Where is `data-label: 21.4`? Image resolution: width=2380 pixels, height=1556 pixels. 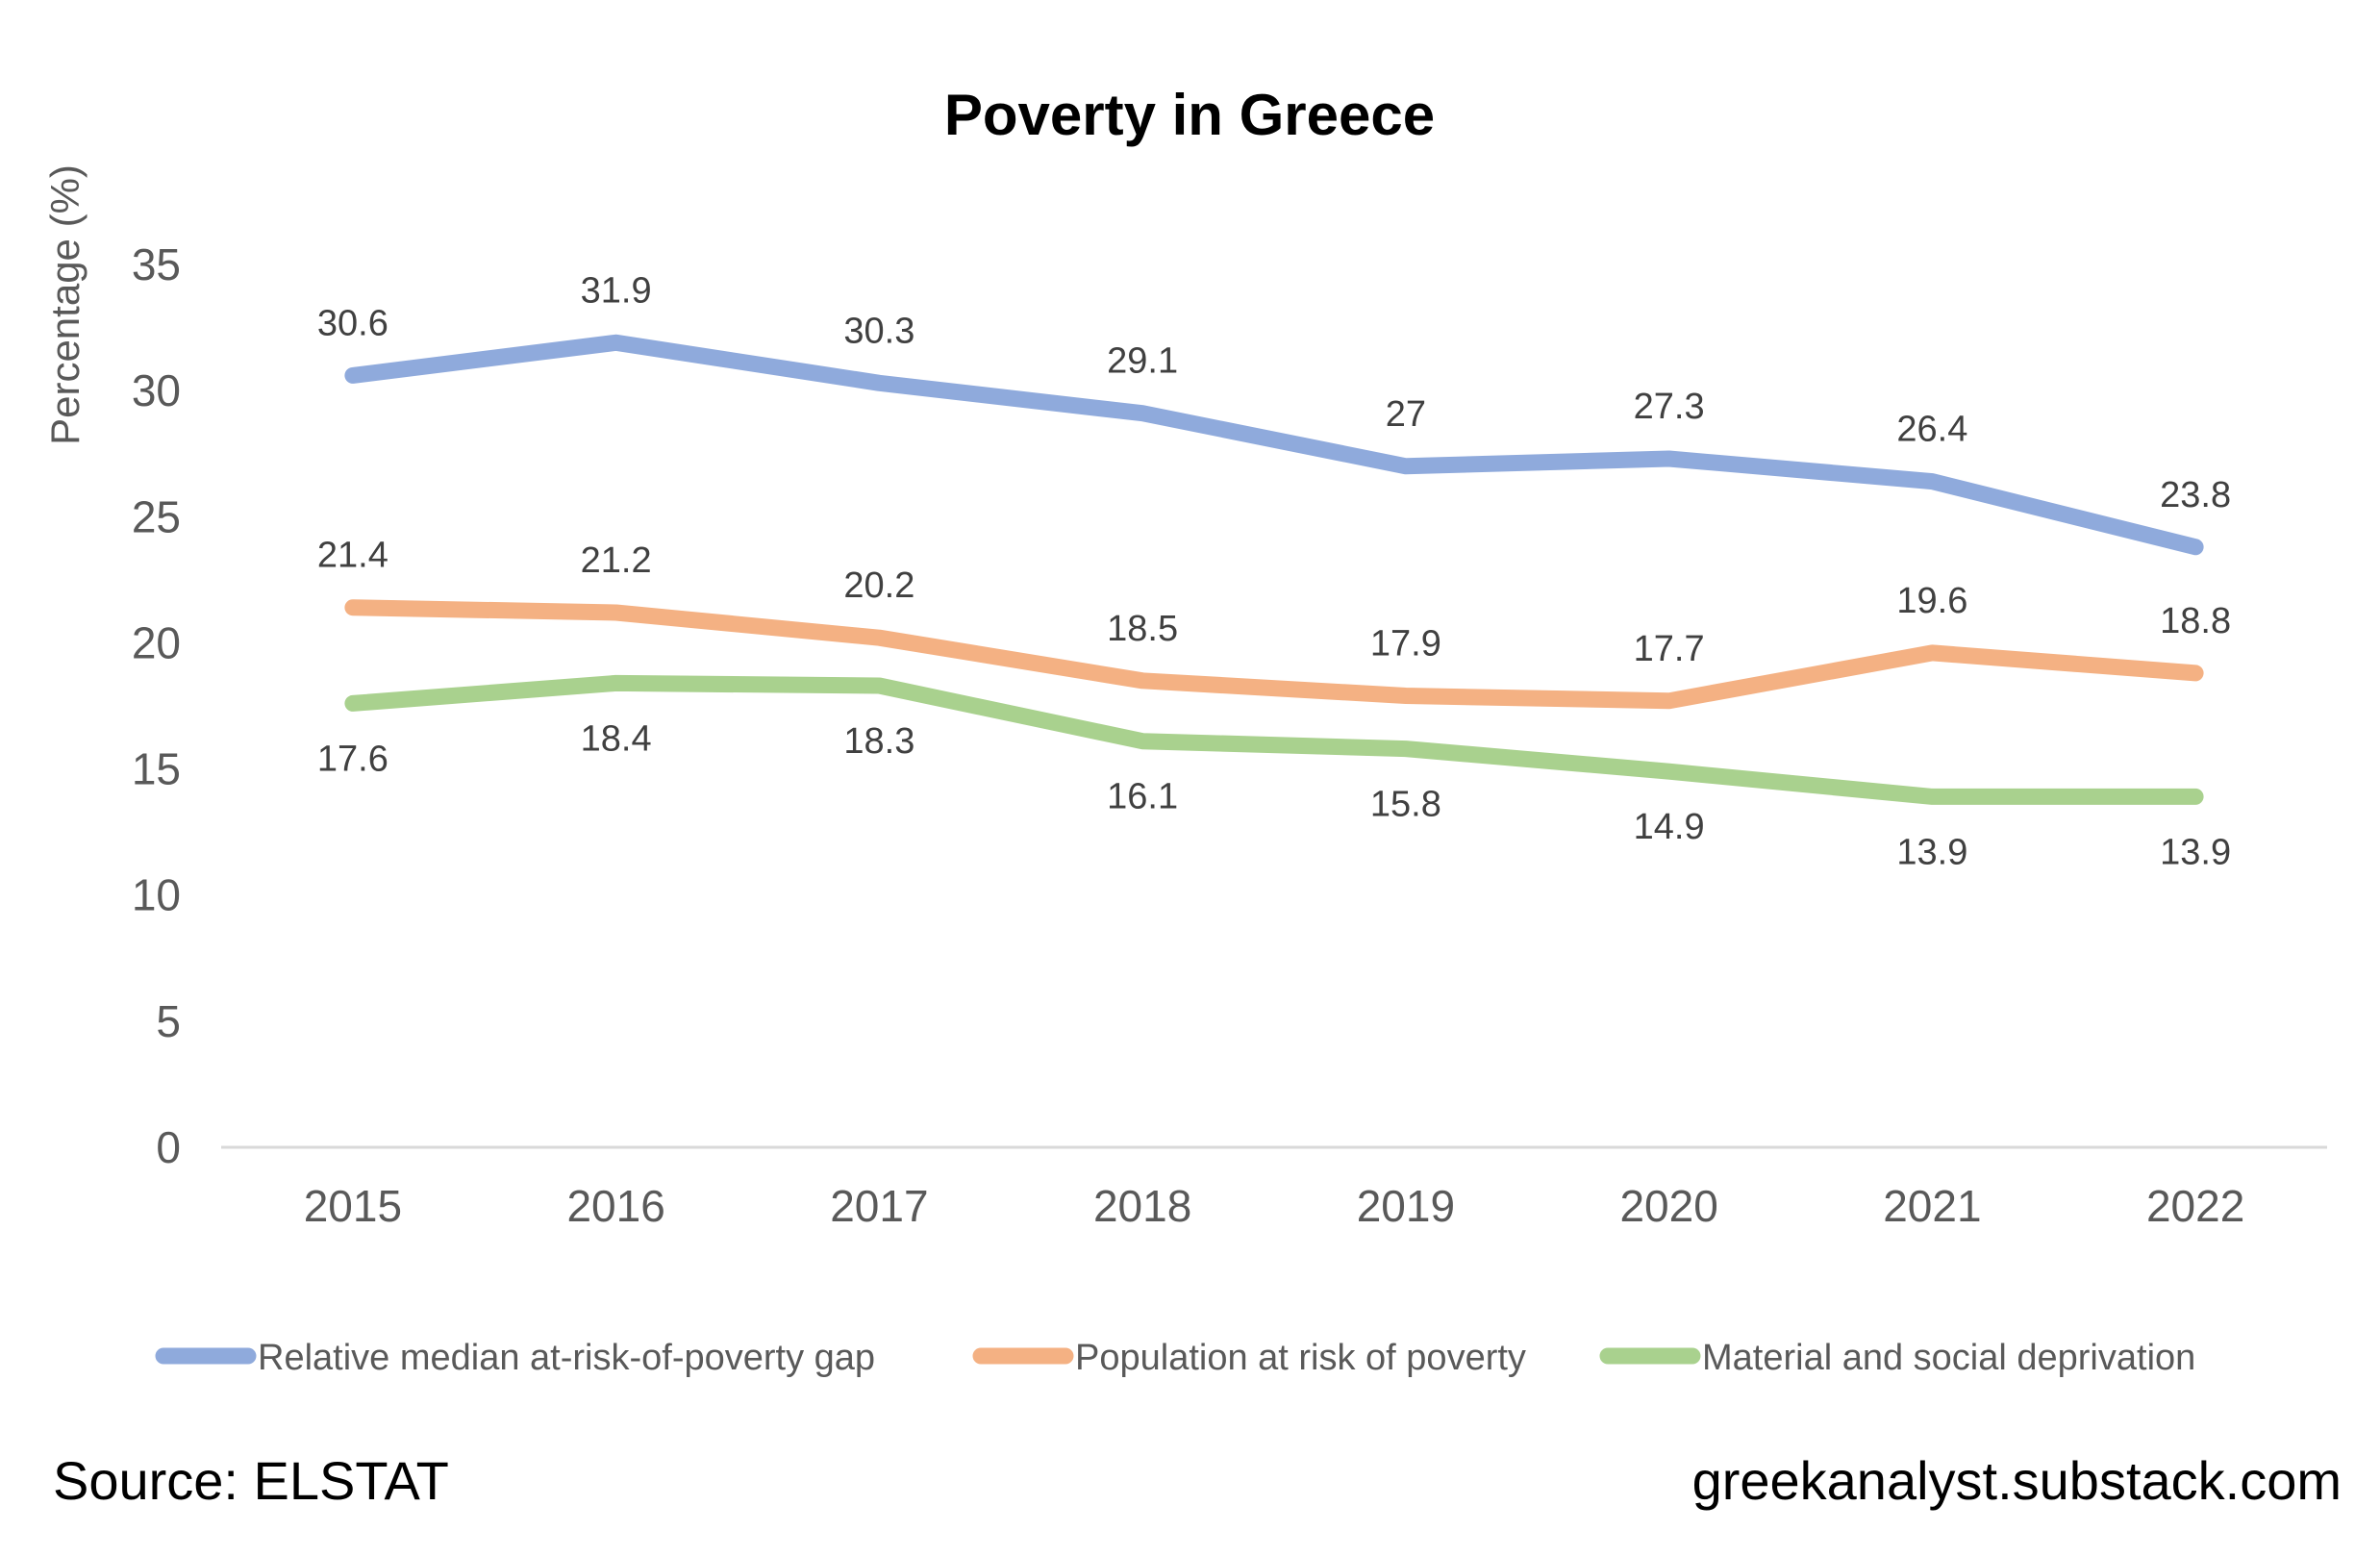 data-label: 21.4 is located at coordinates (352, 556).